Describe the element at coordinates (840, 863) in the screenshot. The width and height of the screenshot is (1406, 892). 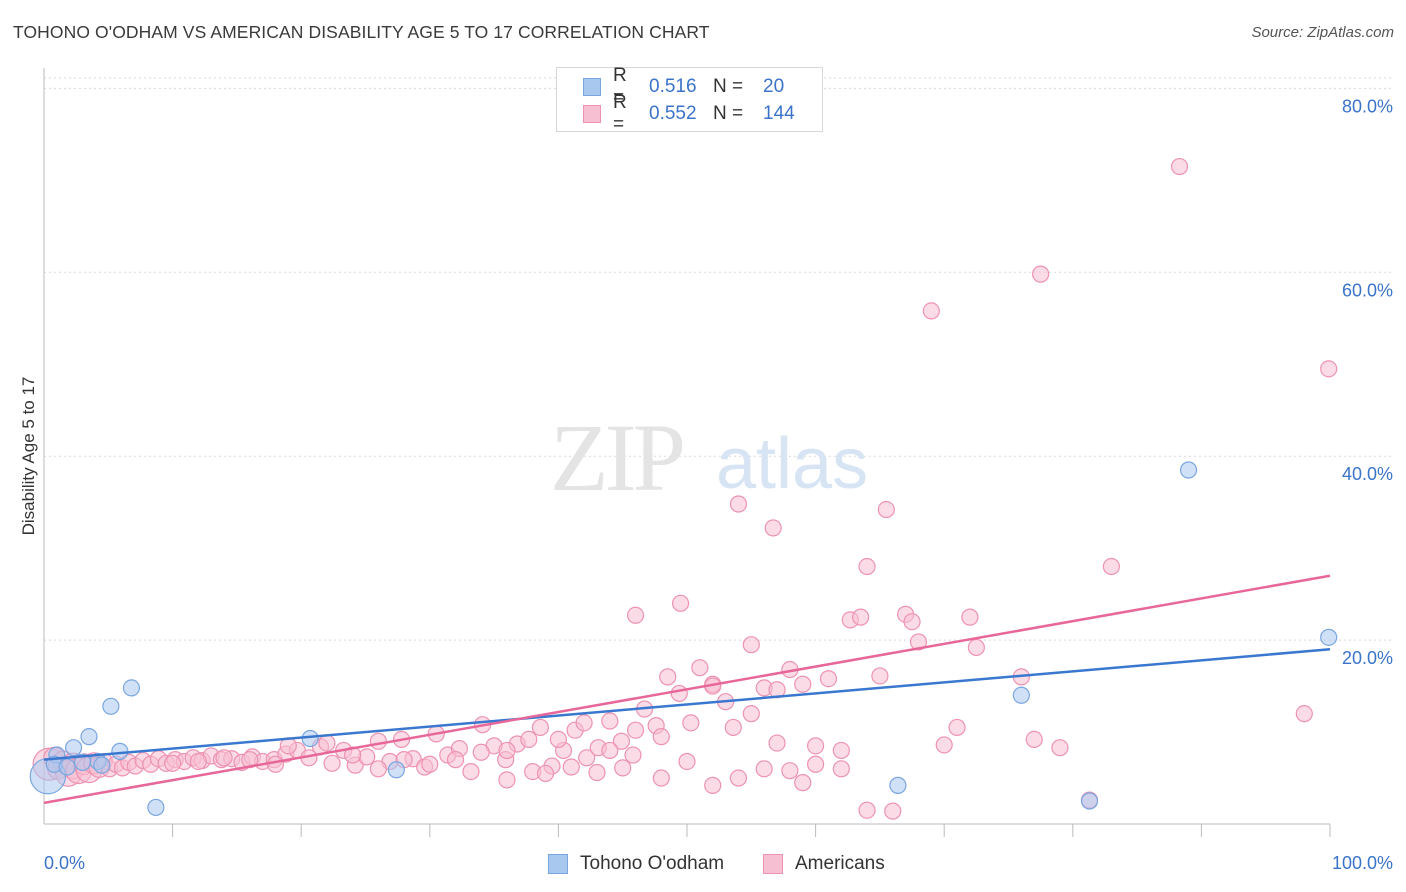
I see `bottom-legend-label-americans: Americans` at that location.